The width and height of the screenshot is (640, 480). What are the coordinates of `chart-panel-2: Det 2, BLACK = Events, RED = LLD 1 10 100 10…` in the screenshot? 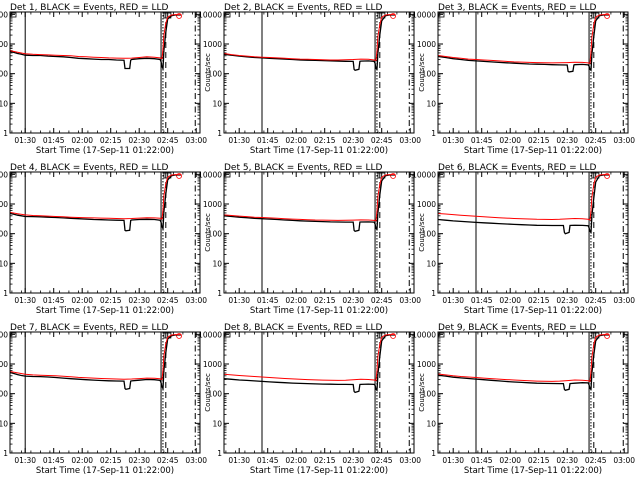 It's located at (309, 79).